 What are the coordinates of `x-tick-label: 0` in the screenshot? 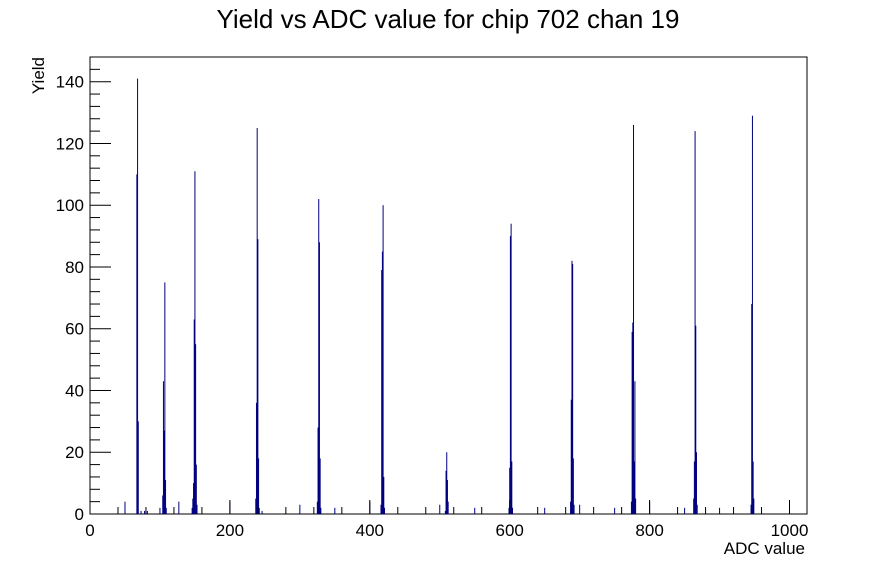 It's located at (89, 530).